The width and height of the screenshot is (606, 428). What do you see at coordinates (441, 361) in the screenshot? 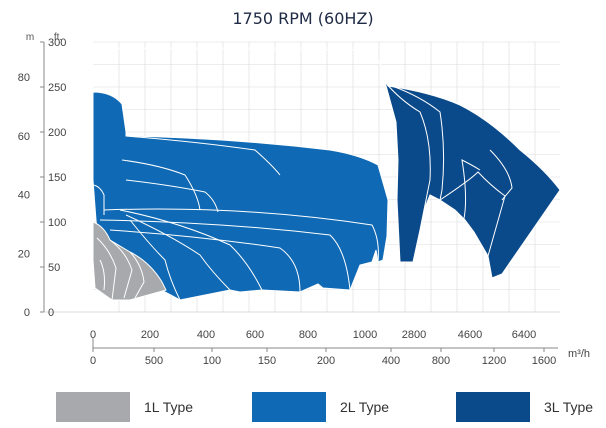
I see `x-axis-bottom-tick-label: 800` at bounding box center [441, 361].